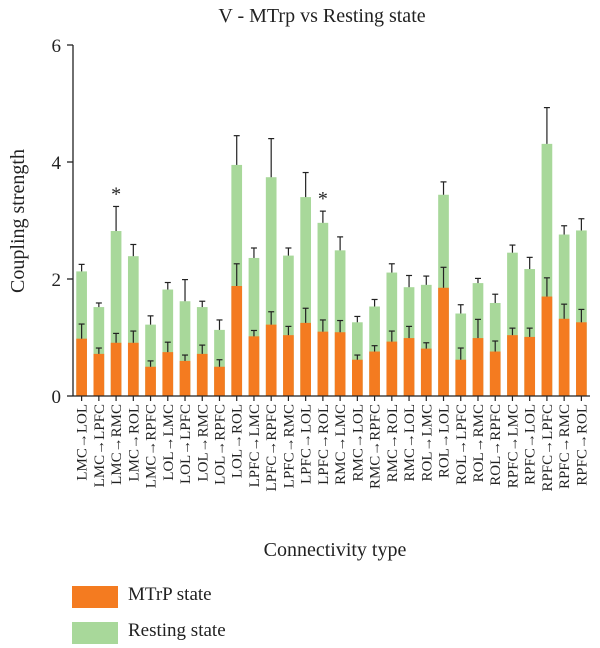 This screenshot has height=648, width=600. Describe the element at coordinates (255, 445) in the screenshot. I see `x-tick-label: LPFC→LMC` at that location.